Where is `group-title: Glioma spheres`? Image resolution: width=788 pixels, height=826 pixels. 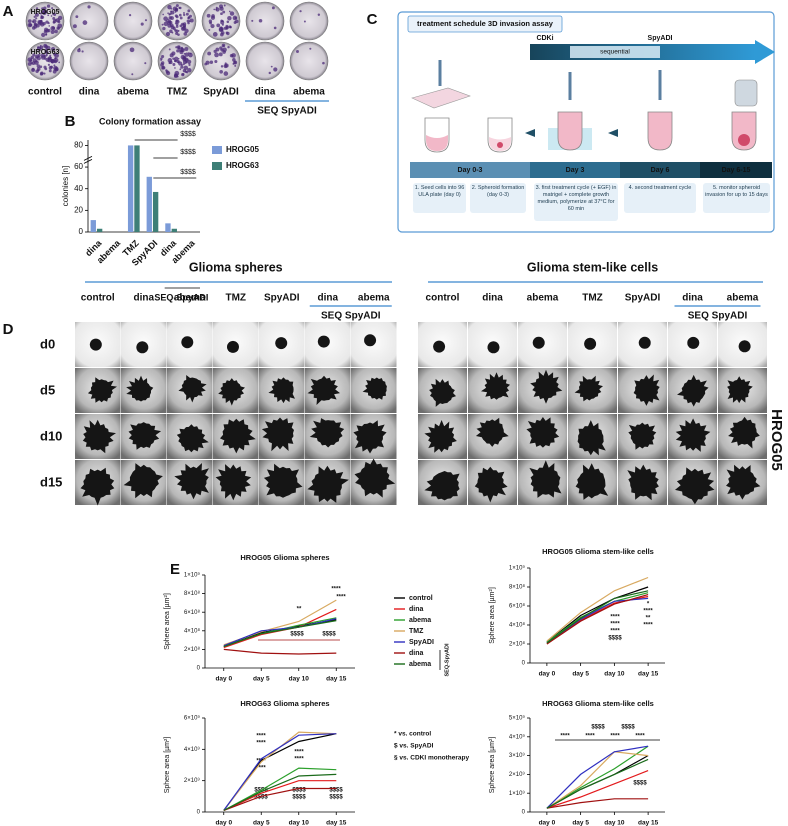
group-title: Glioma spheres is located at coordinates (236, 267).